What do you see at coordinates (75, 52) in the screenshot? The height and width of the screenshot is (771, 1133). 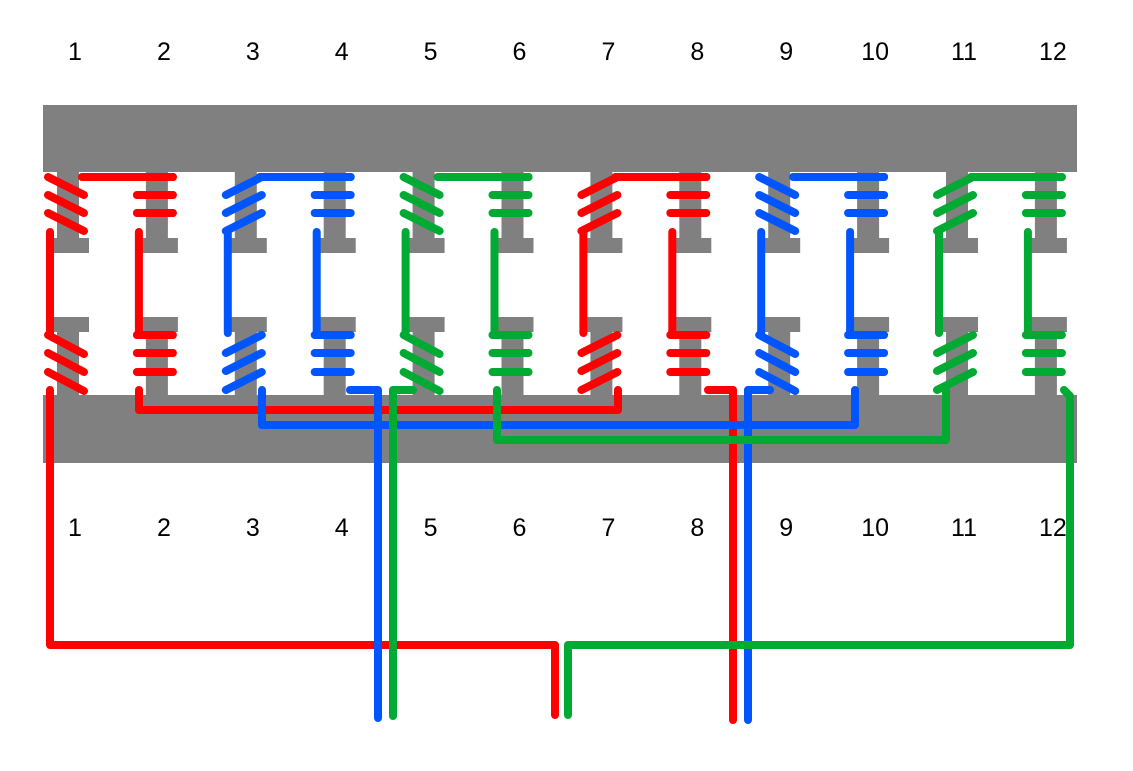 I see `top-slot-label: 1` at bounding box center [75, 52].